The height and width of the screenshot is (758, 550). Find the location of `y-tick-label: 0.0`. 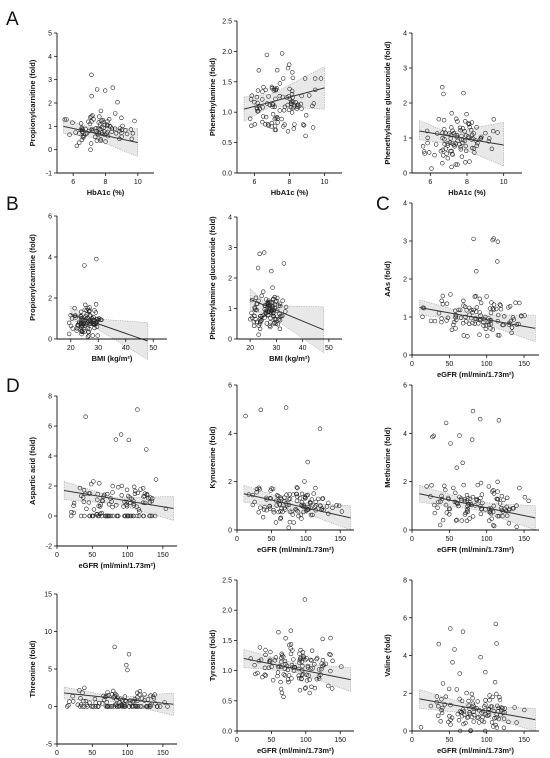

y-tick-label: 0.0 is located at coordinates (227, 732).